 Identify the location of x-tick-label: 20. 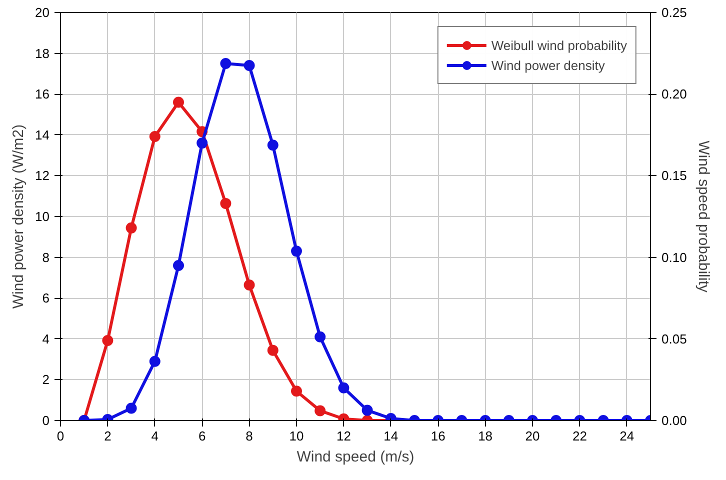
(532, 436).